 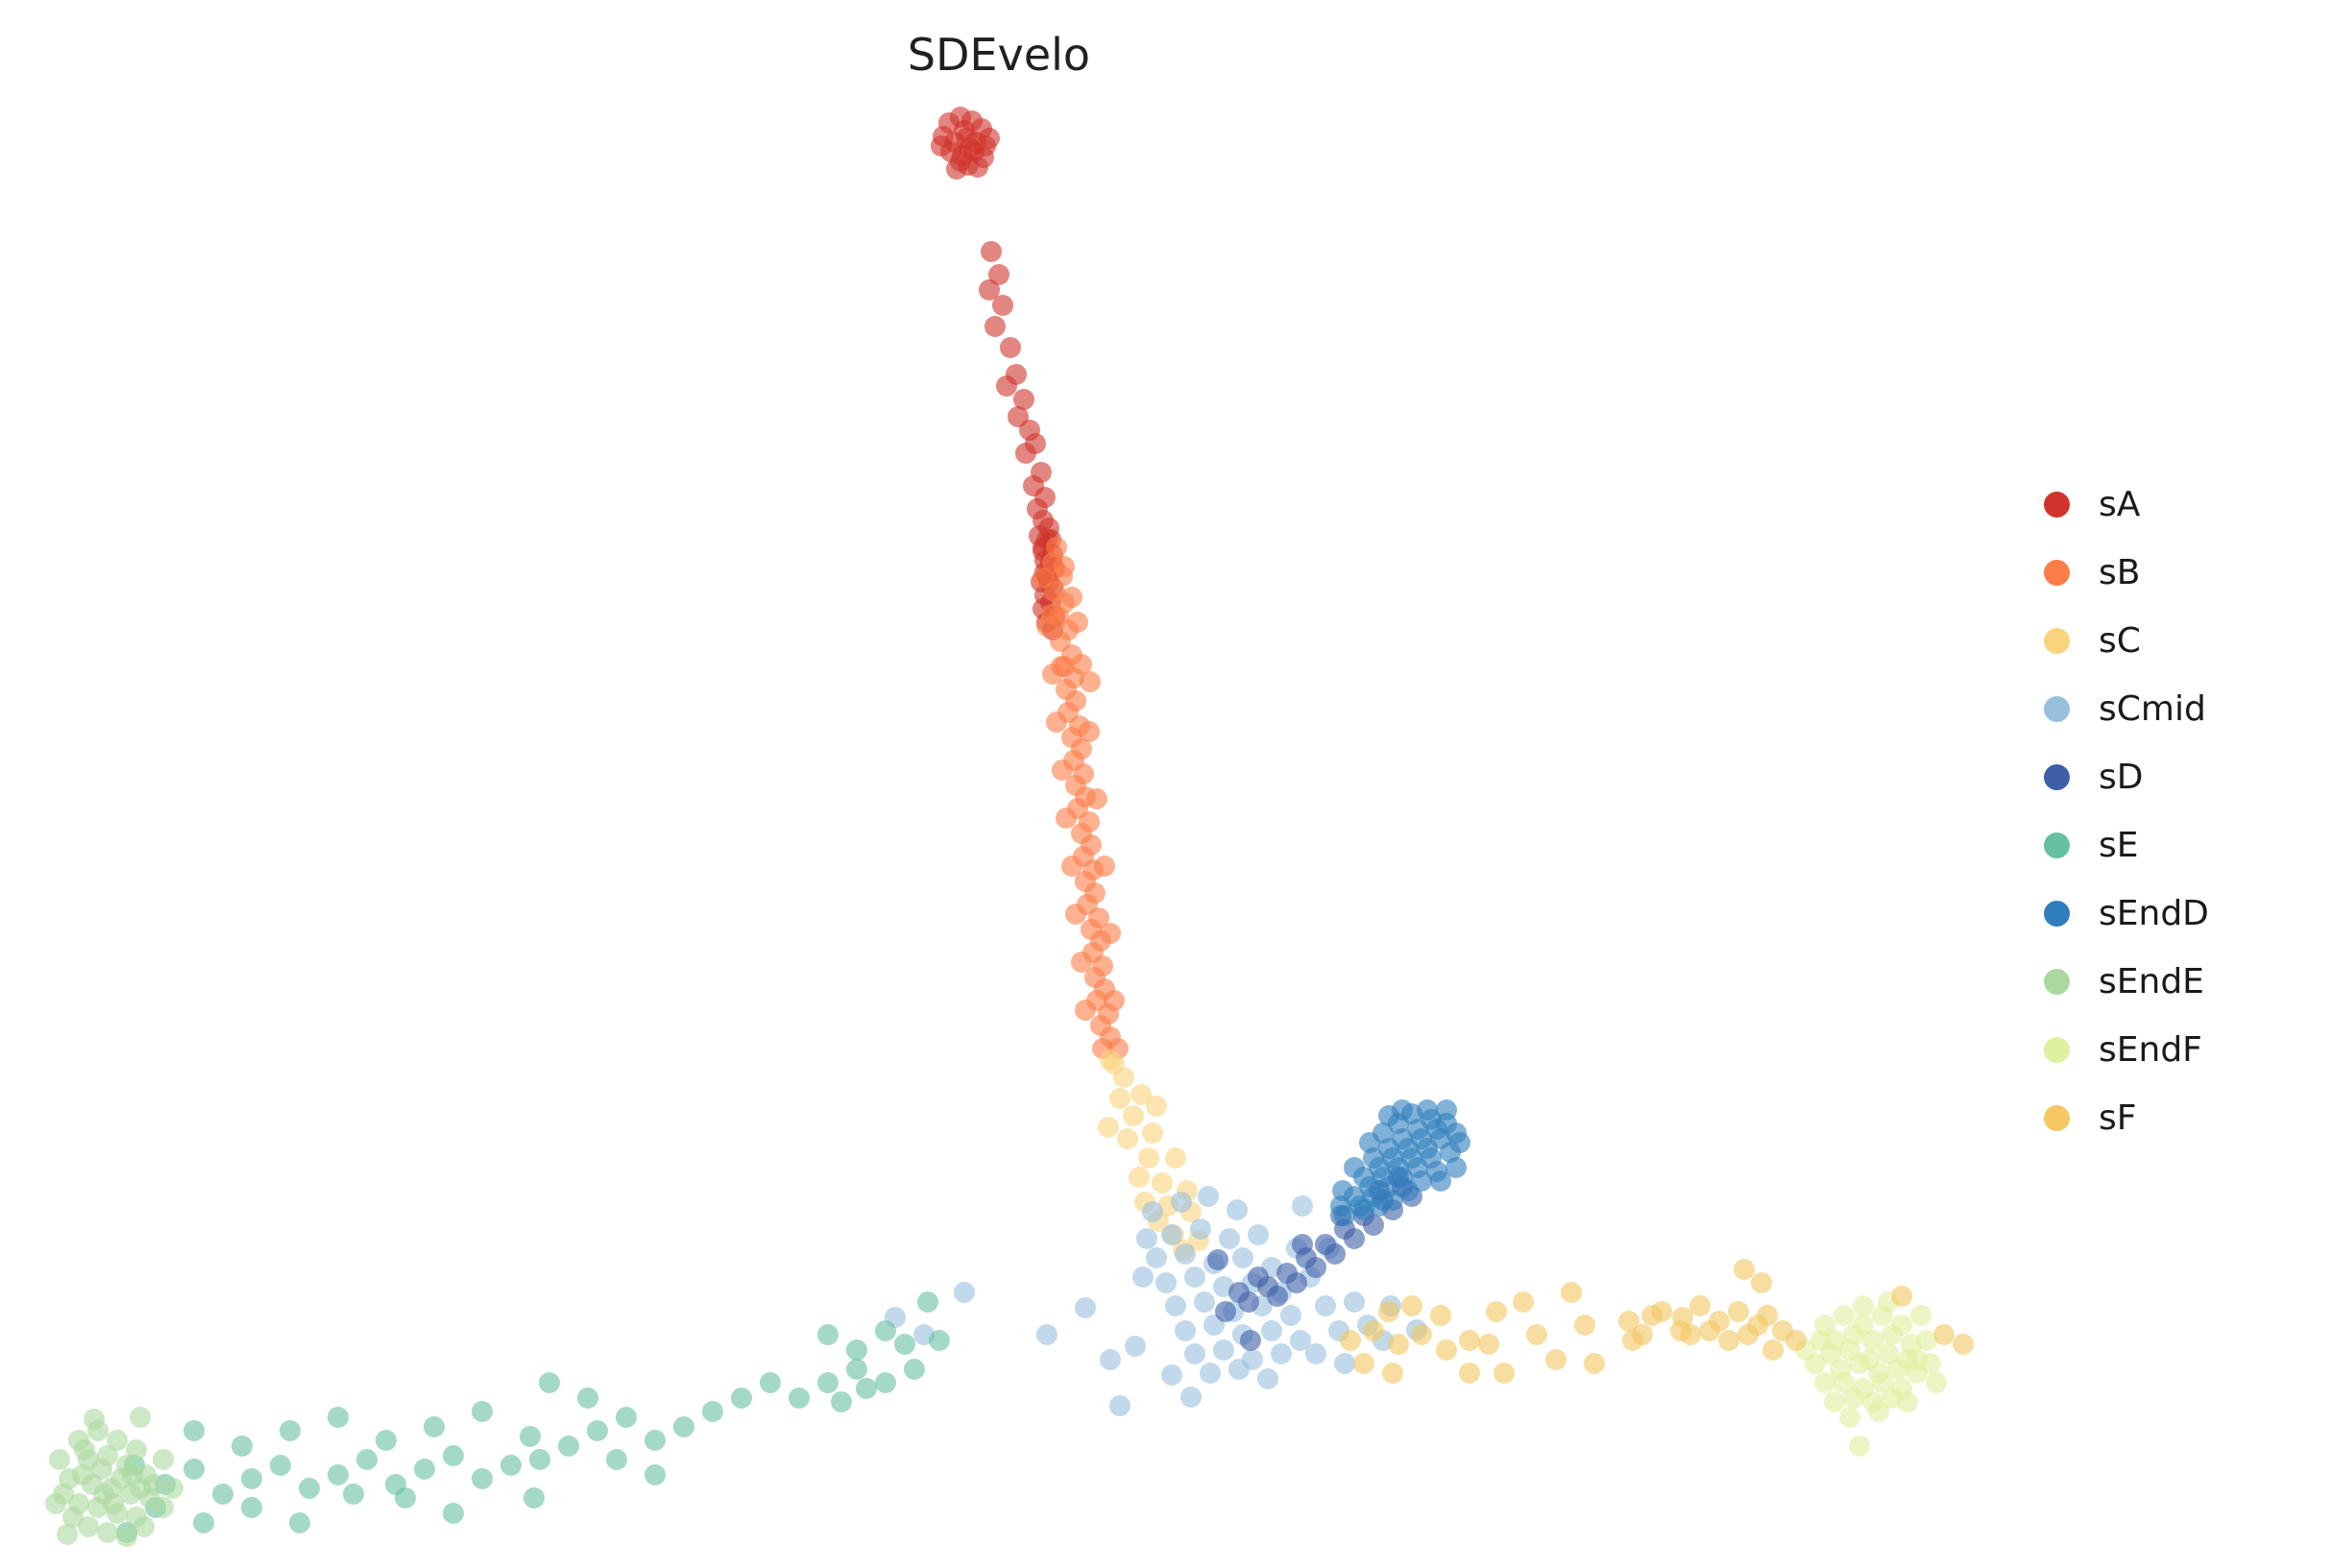 I want to click on legend-item: sE, so click(x=2127, y=845).